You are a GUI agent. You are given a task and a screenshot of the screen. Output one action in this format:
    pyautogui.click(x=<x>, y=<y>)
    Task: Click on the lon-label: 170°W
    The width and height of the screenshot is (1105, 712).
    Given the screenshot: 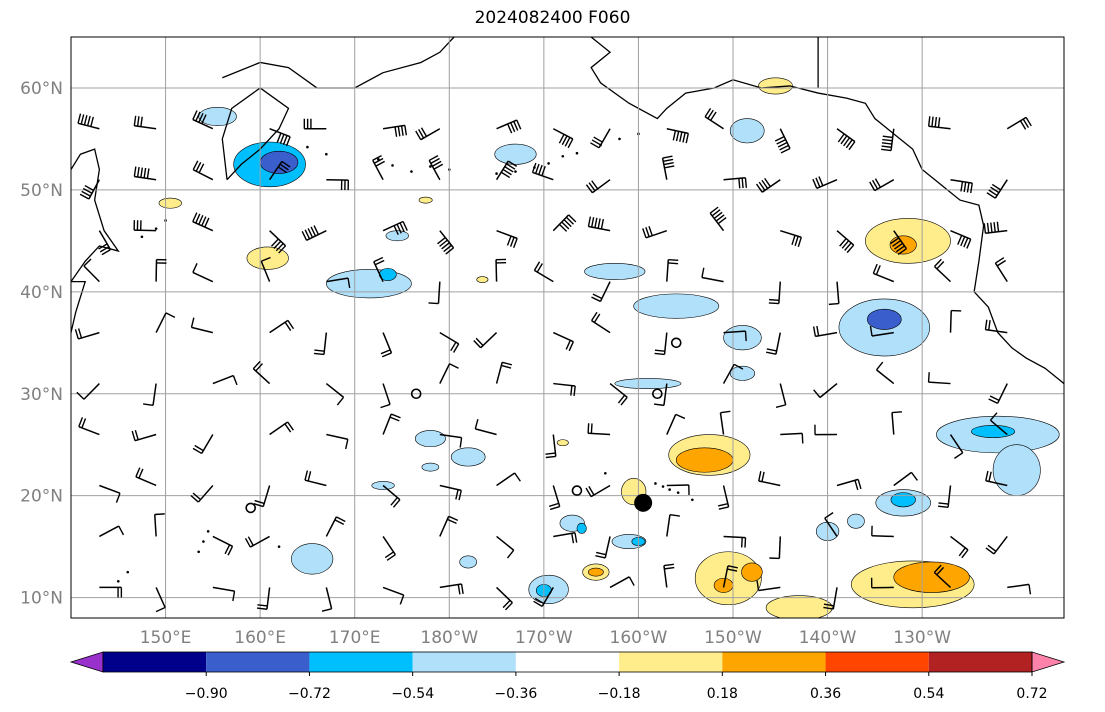 What is the action you would take?
    pyautogui.click(x=544, y=638)
    